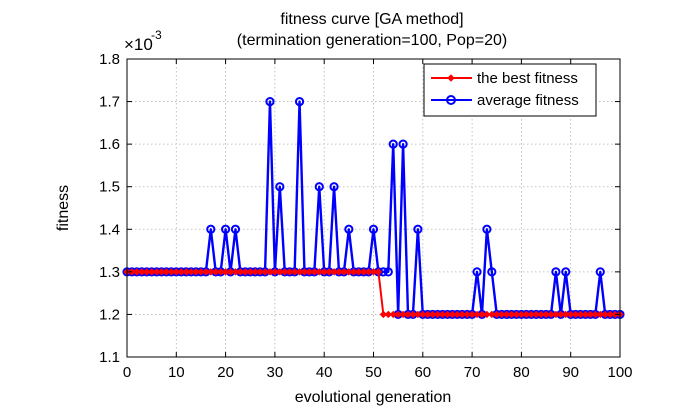 The height and width of the screenshot is (415, 700). What do you see at coordinates (109, 357) in the screenshot?
I see `y-tick-label: 1.1` at bounding box center [109, 357].